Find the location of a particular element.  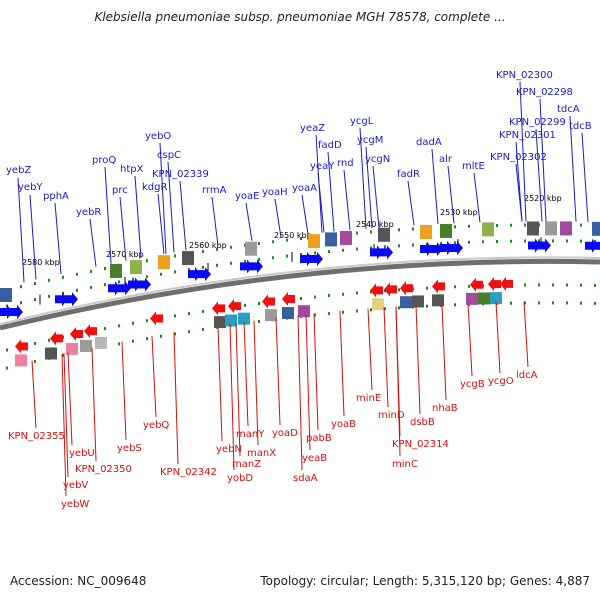

gene-label: ycgM is located at coordinates (370, 140).